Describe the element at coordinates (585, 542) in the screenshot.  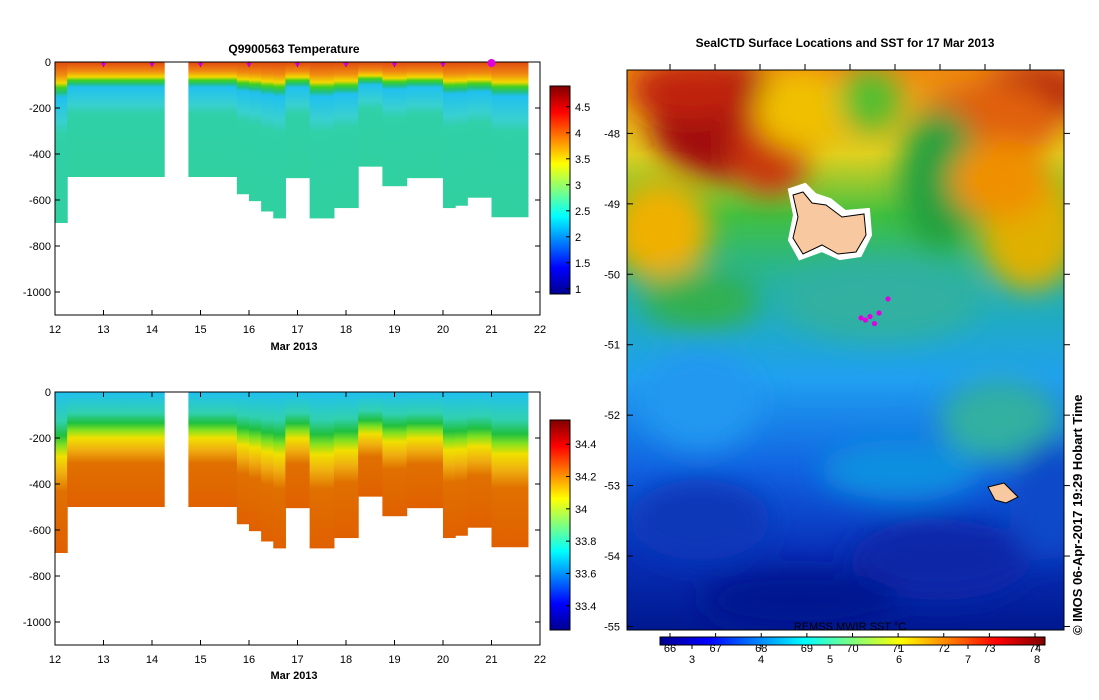
I see `colorbar-tick-label: 33.8` at that location.